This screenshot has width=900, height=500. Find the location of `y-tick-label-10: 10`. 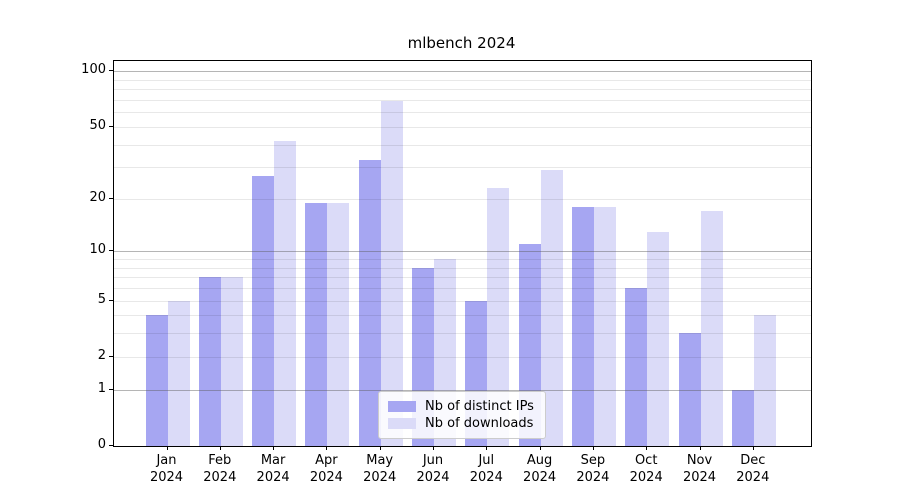

y-tick-label-10: 10 is located at coordinates (97, 250).